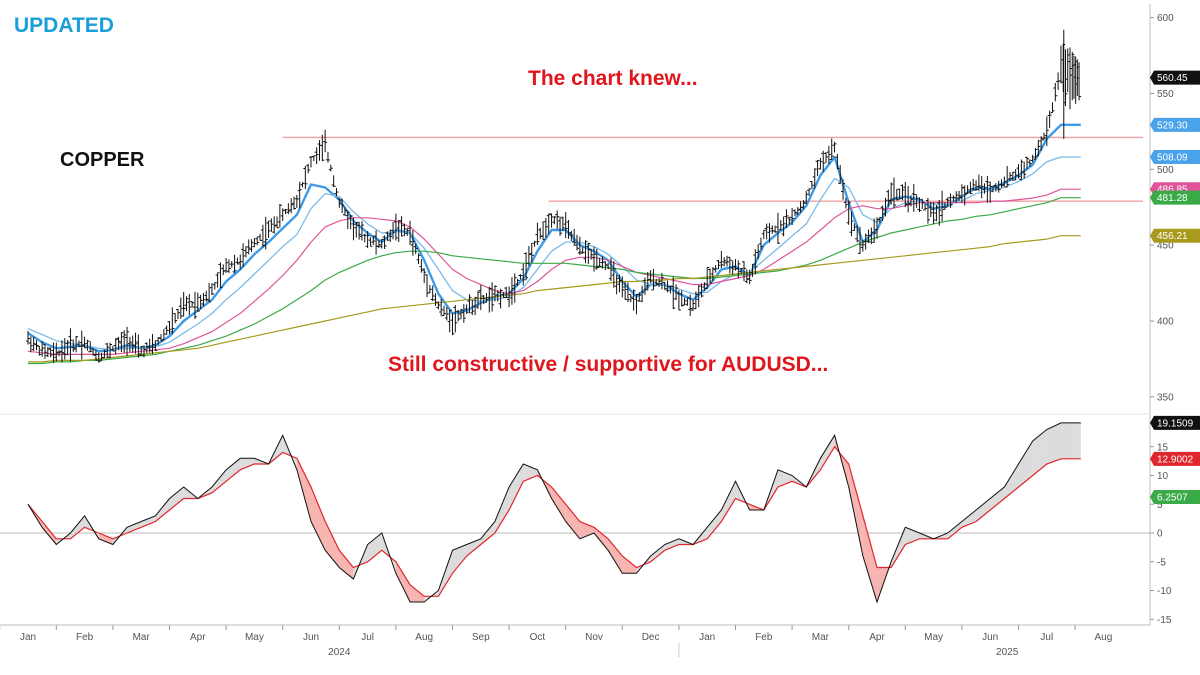 This screenshot has width=1200, height=675. I want to click on commodity-label: COPPER, so click(102, 160).